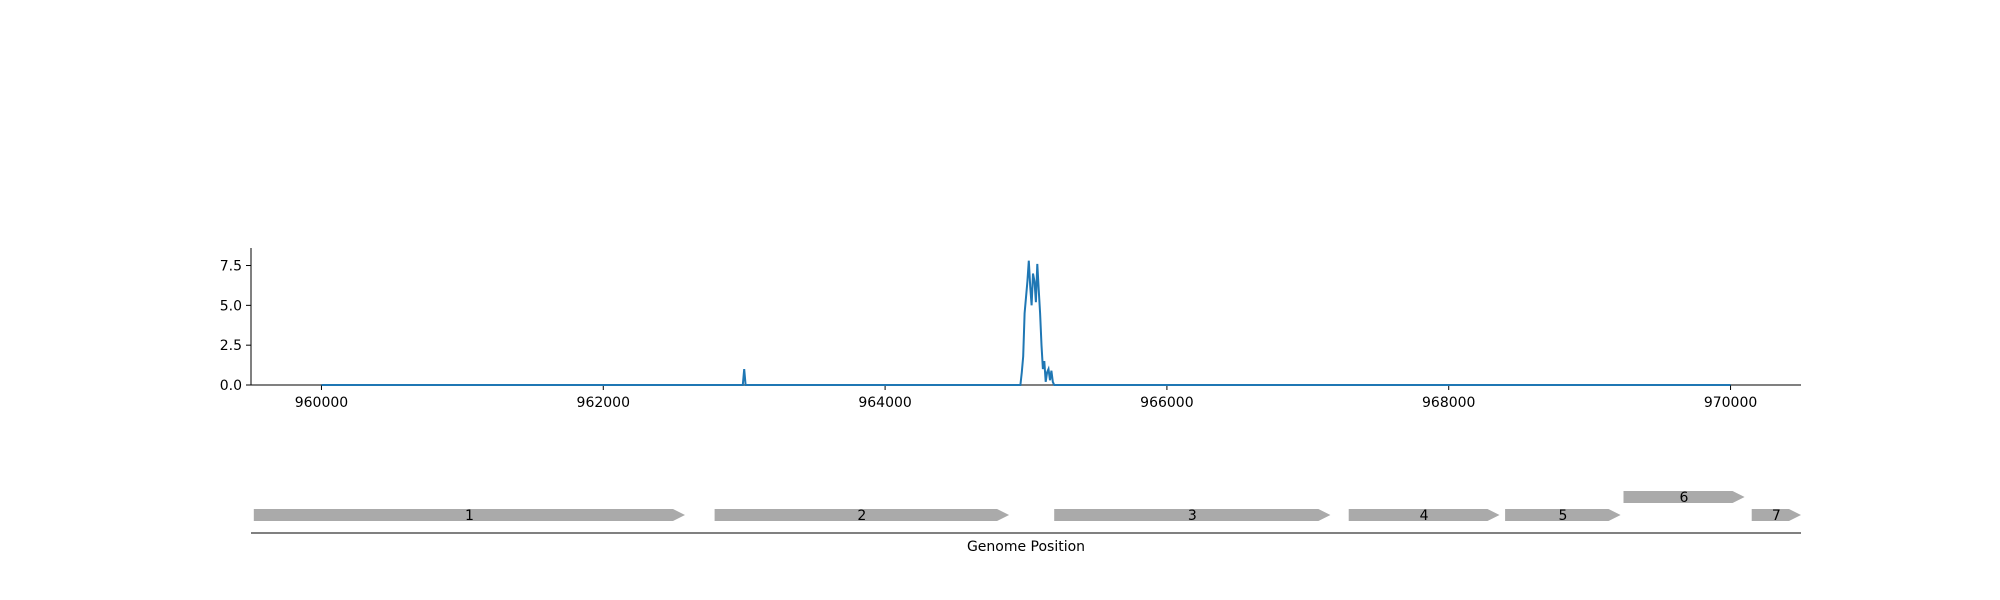 Image resolution: width=2000 pixels, height=600 pixels. I want to click on y-ticks: 0.0 2.5 5.0 7.5, so click(235, 326).